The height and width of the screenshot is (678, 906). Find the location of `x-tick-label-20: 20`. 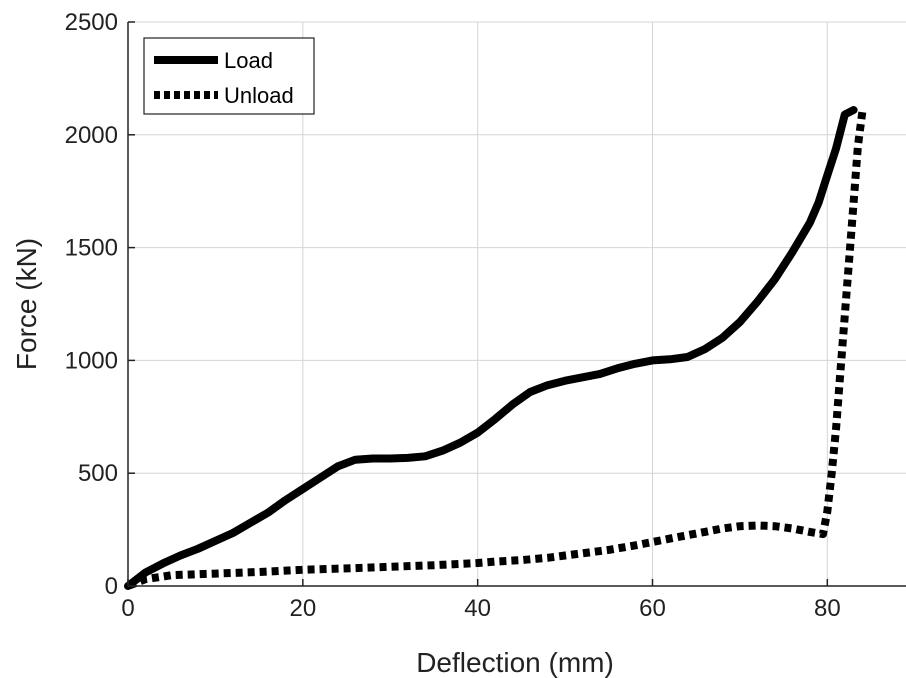

x-tick-label-20: 20 is located at coordinates (302, 608).